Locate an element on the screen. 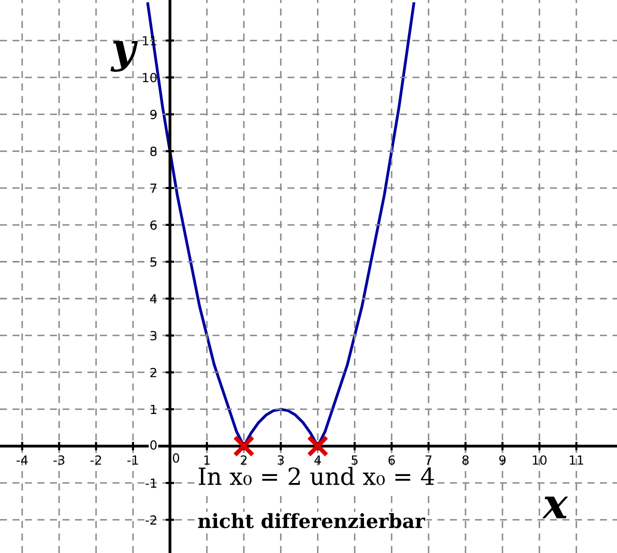  x-tick-label: 7 is located at coordinates (429, 460).